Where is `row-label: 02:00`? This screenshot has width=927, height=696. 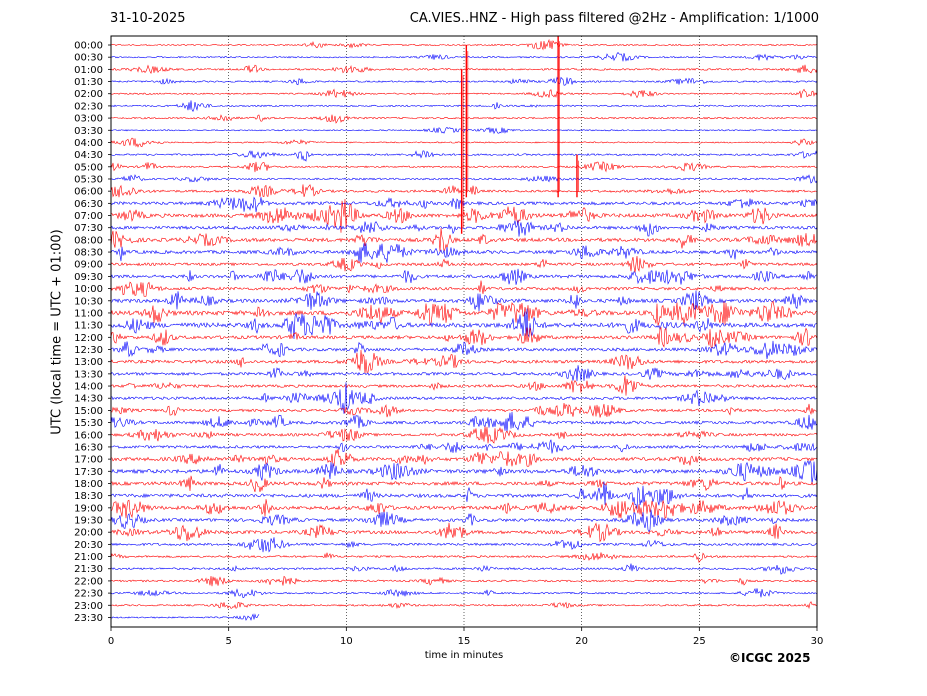 row-label: 02:00 is located at coordinates (88, 94).